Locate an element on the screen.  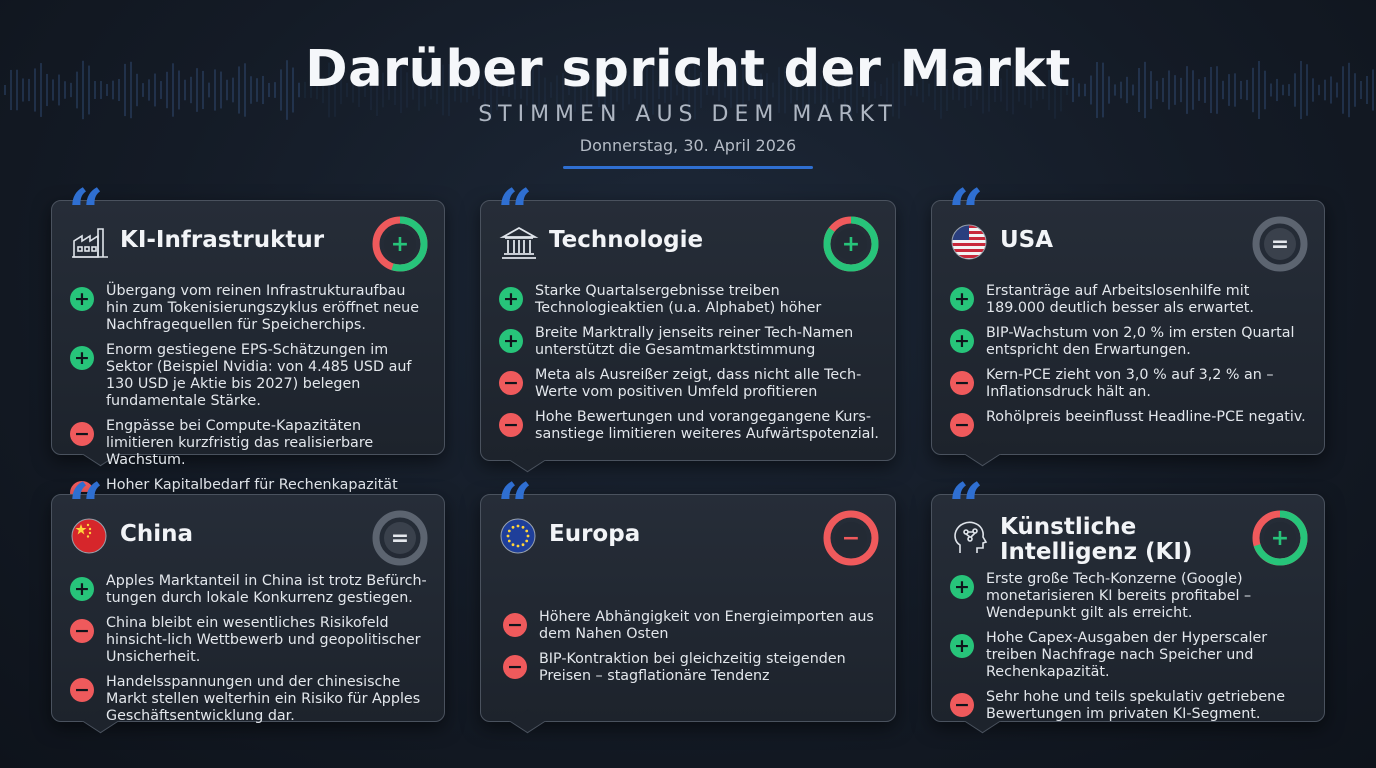
card-title: USA is located at coordinates (1027, 240).